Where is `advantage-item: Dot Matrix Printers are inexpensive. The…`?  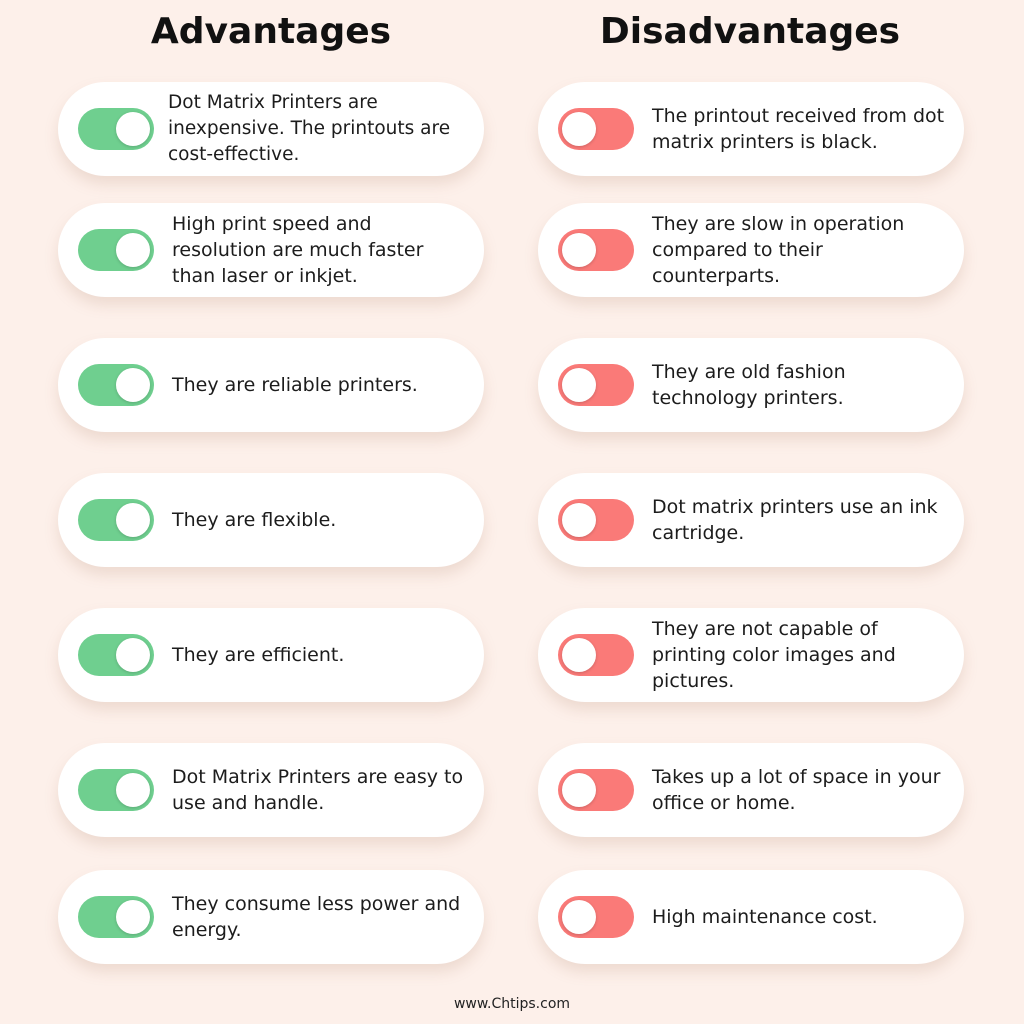
advantage-item: Dot Matrix Printers are inexpensive. The… is located at coordinates (271, 129).